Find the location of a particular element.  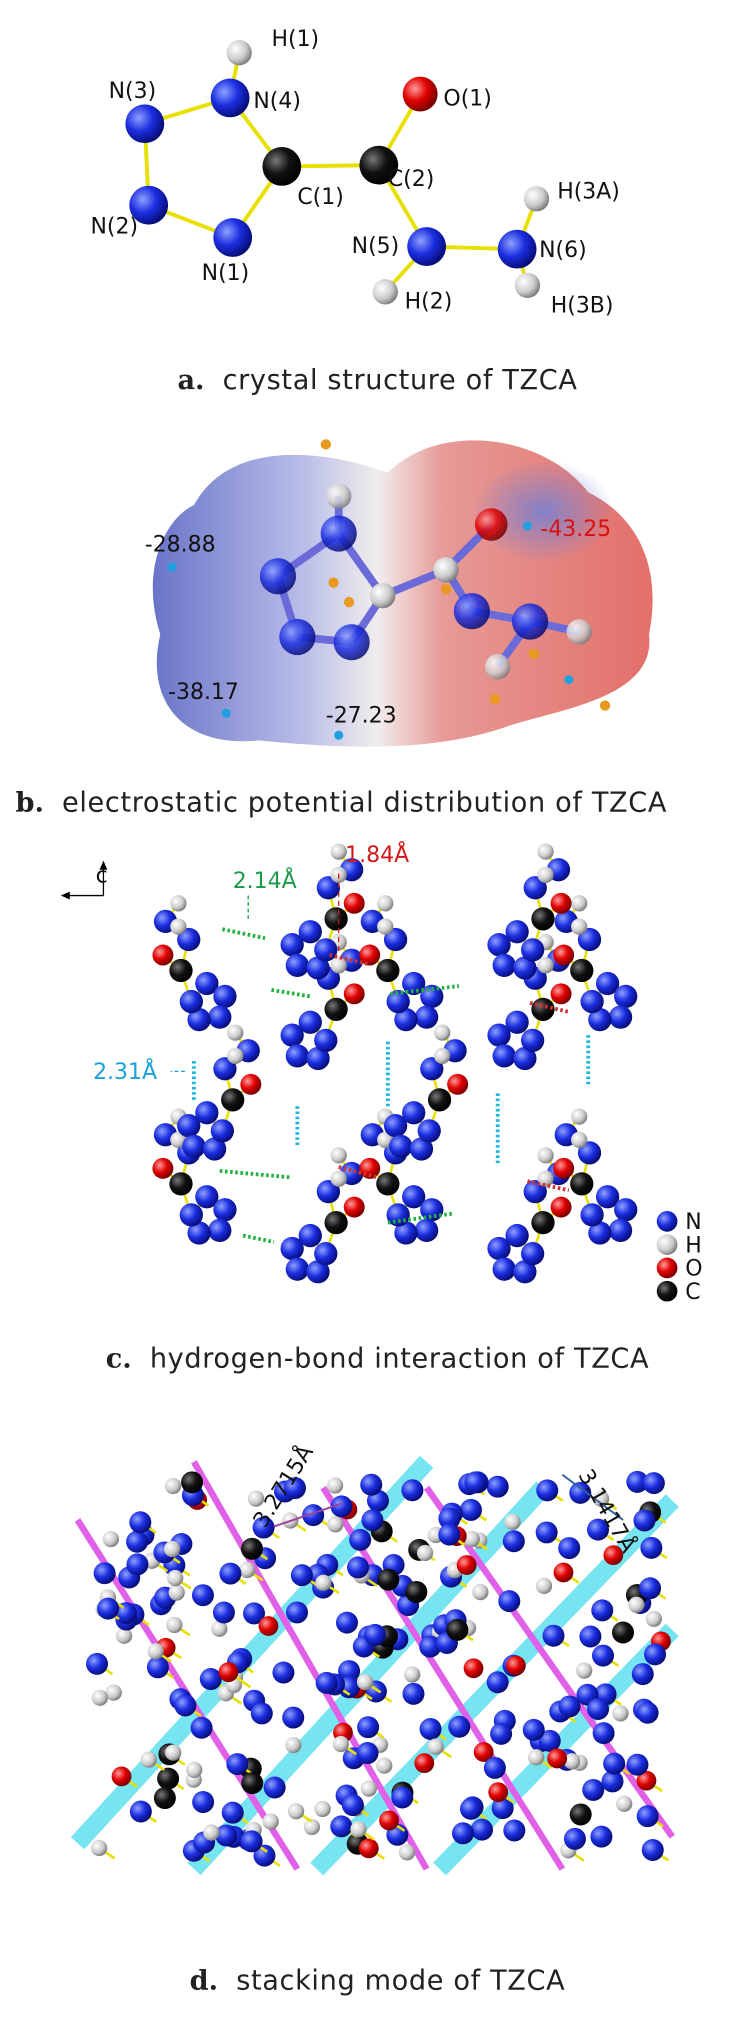

panel-b is located at coordinates (389, 589).